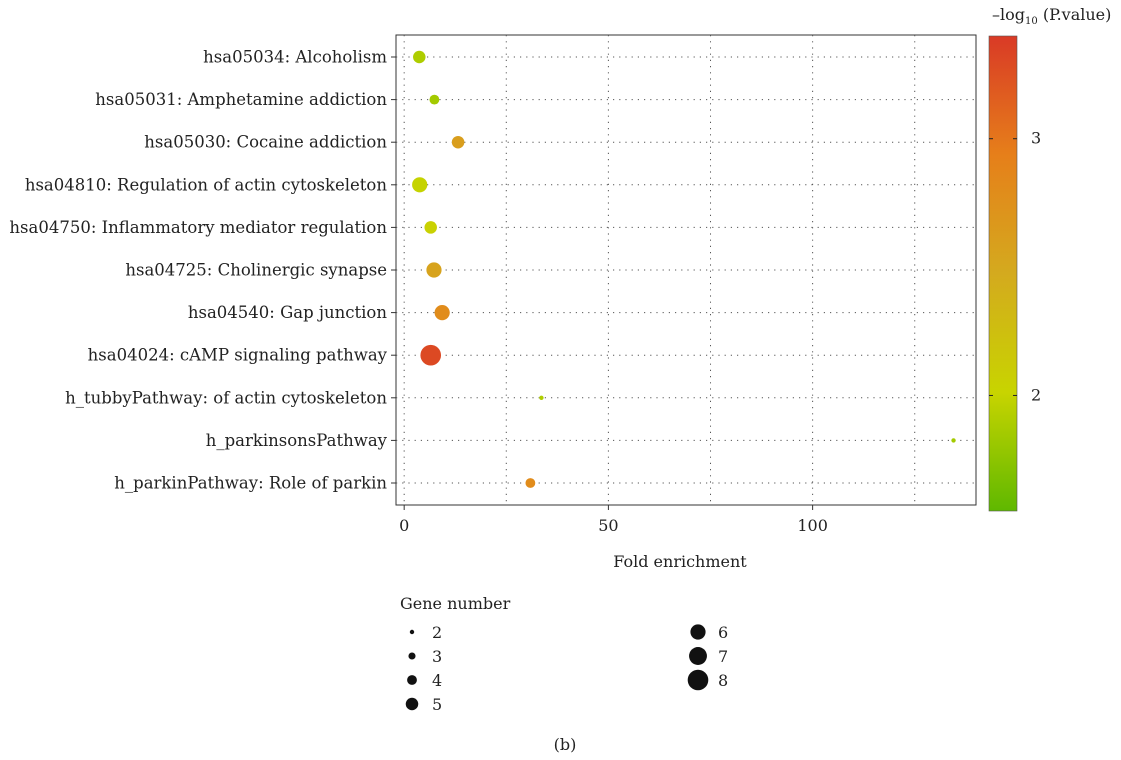  I want to click on panel-label: (b), so click(565, 744).